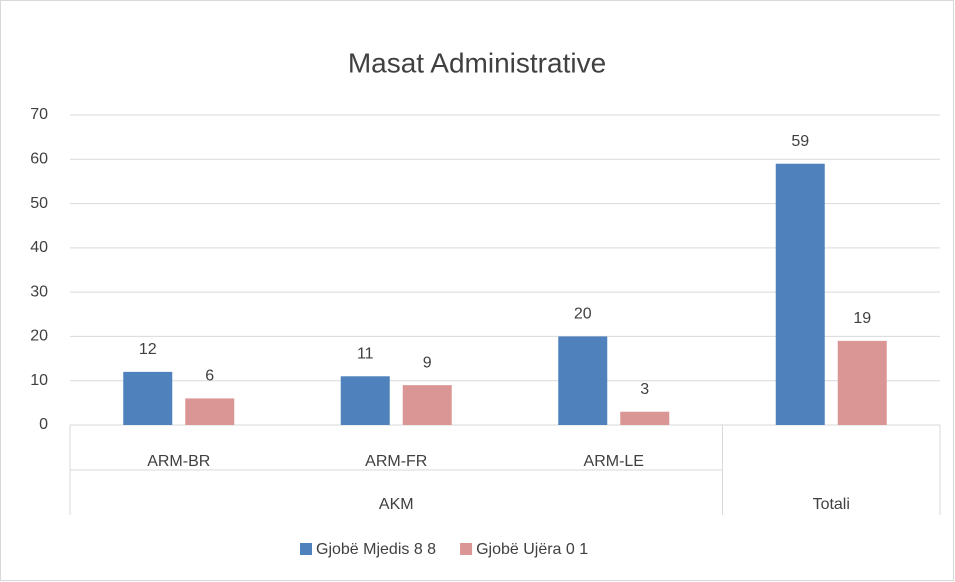 This screenshot has width=955, height=582. What do you see at coordinates (39, 159) in the screenshot?
I see `y-tick-label: 60` at bounding box center [39, 159].